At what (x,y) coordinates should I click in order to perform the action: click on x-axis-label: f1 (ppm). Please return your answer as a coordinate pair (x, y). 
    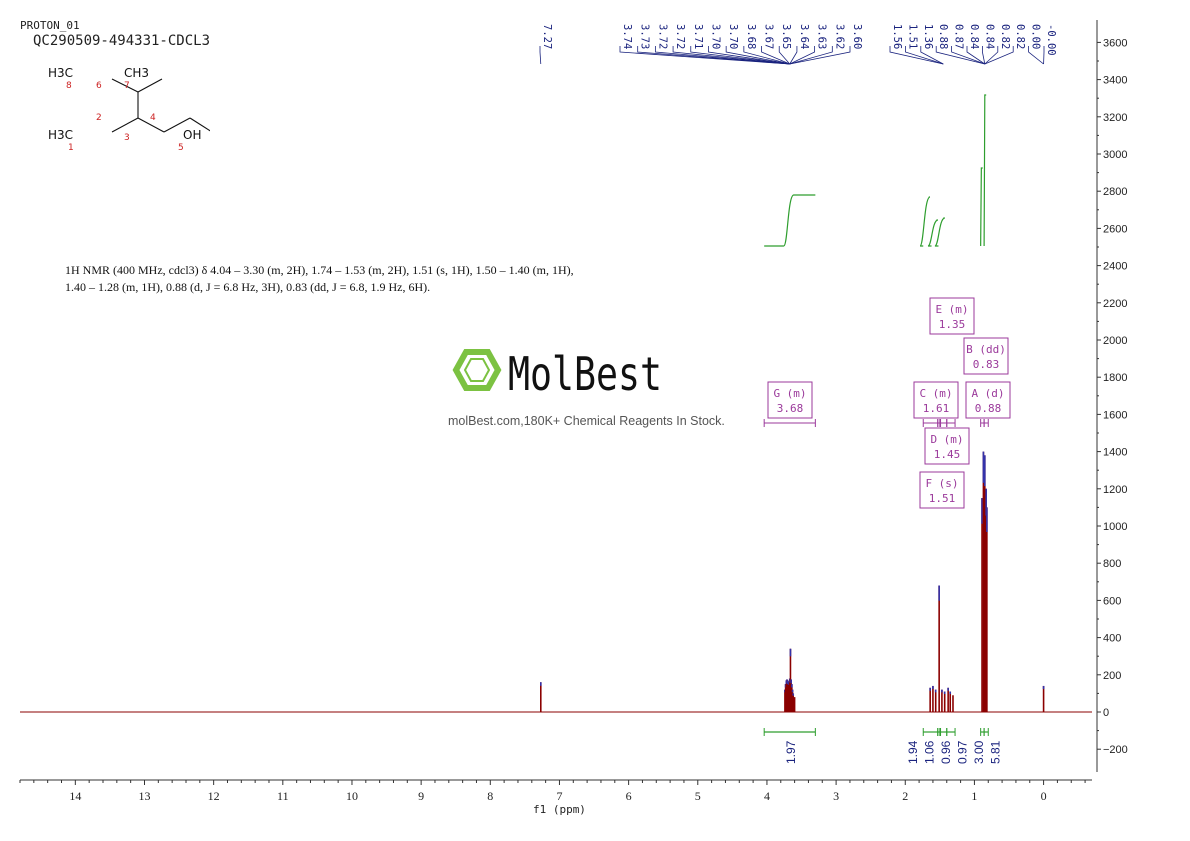
    Looking at the image, I should click on (559, 809).